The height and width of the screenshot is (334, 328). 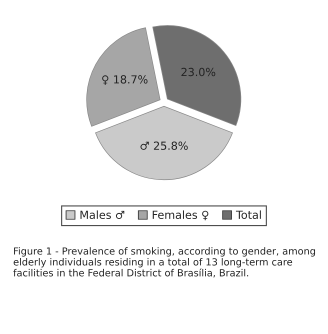 What do you see at coordinates (248, 214) in the screenshot?
I see `legend-label: Total` at bounding box center [248, 214].